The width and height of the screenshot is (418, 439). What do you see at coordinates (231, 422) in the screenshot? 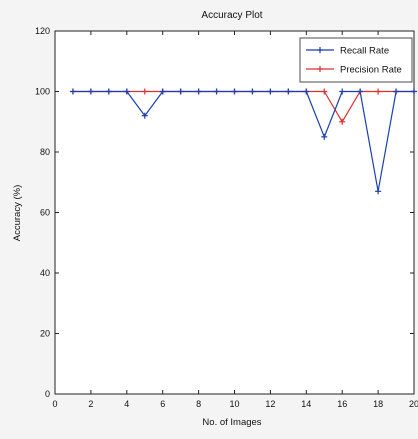
I see `x-axis-label: No. of Images` at bounding box center [231, 422].